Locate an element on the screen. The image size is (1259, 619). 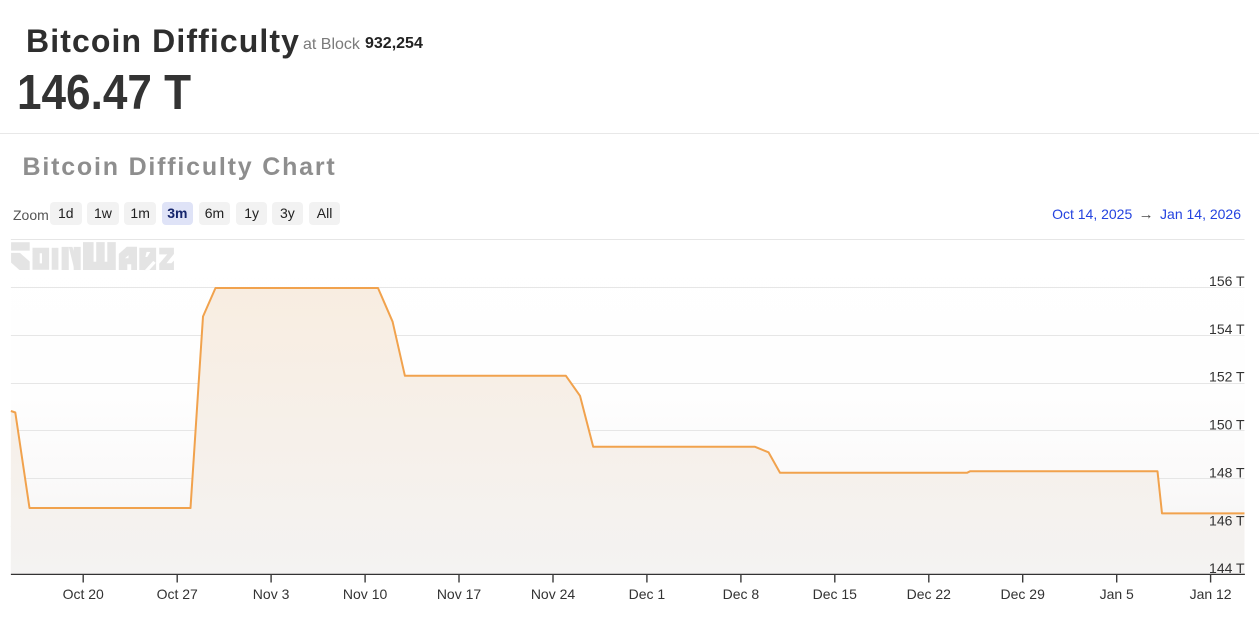
svg-text: Dec 15 is located at coordinates (835, 594).